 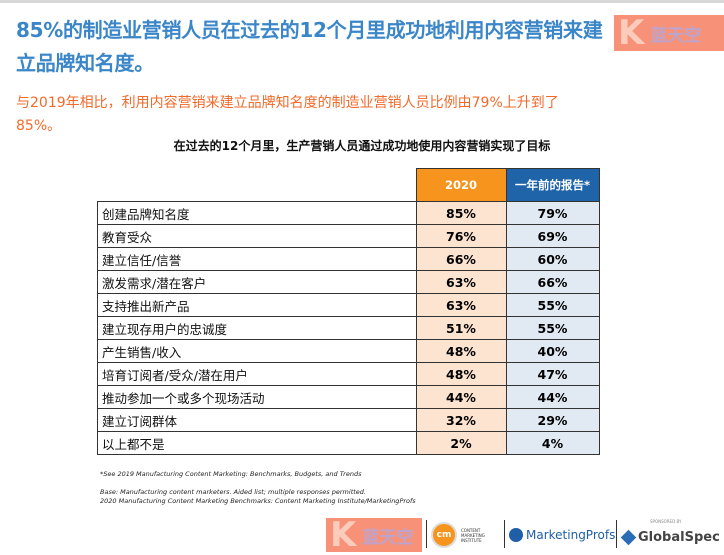 I want to click on table-title: 在过去的12个月里，生产营销人员通过成功地使用内容营销实现了目标, so click(x=362, y=146).